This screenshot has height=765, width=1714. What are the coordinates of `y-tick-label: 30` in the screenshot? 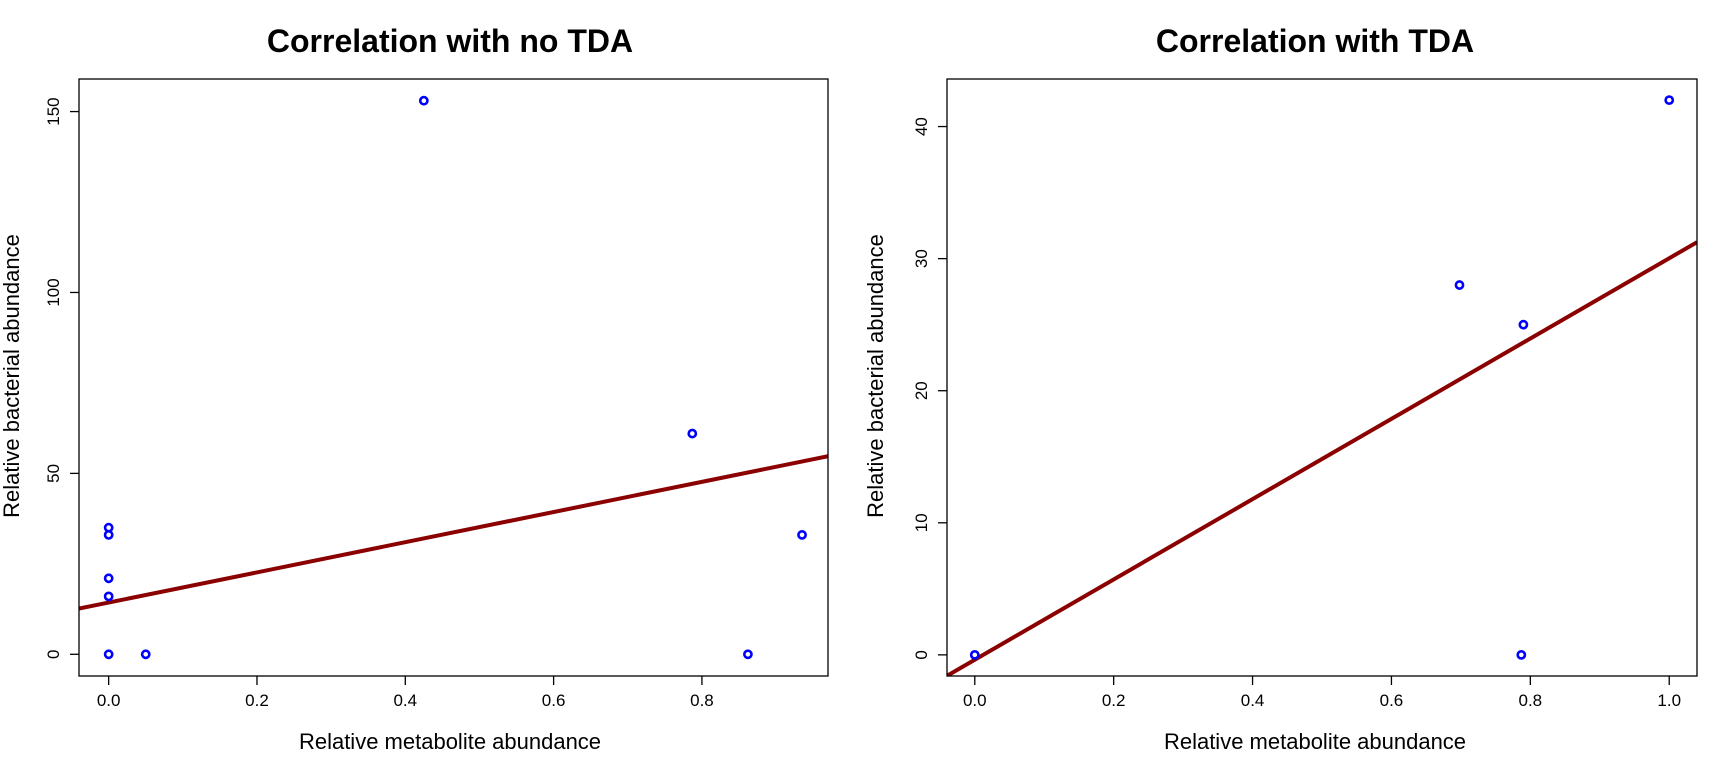 It's located at (921, 258).